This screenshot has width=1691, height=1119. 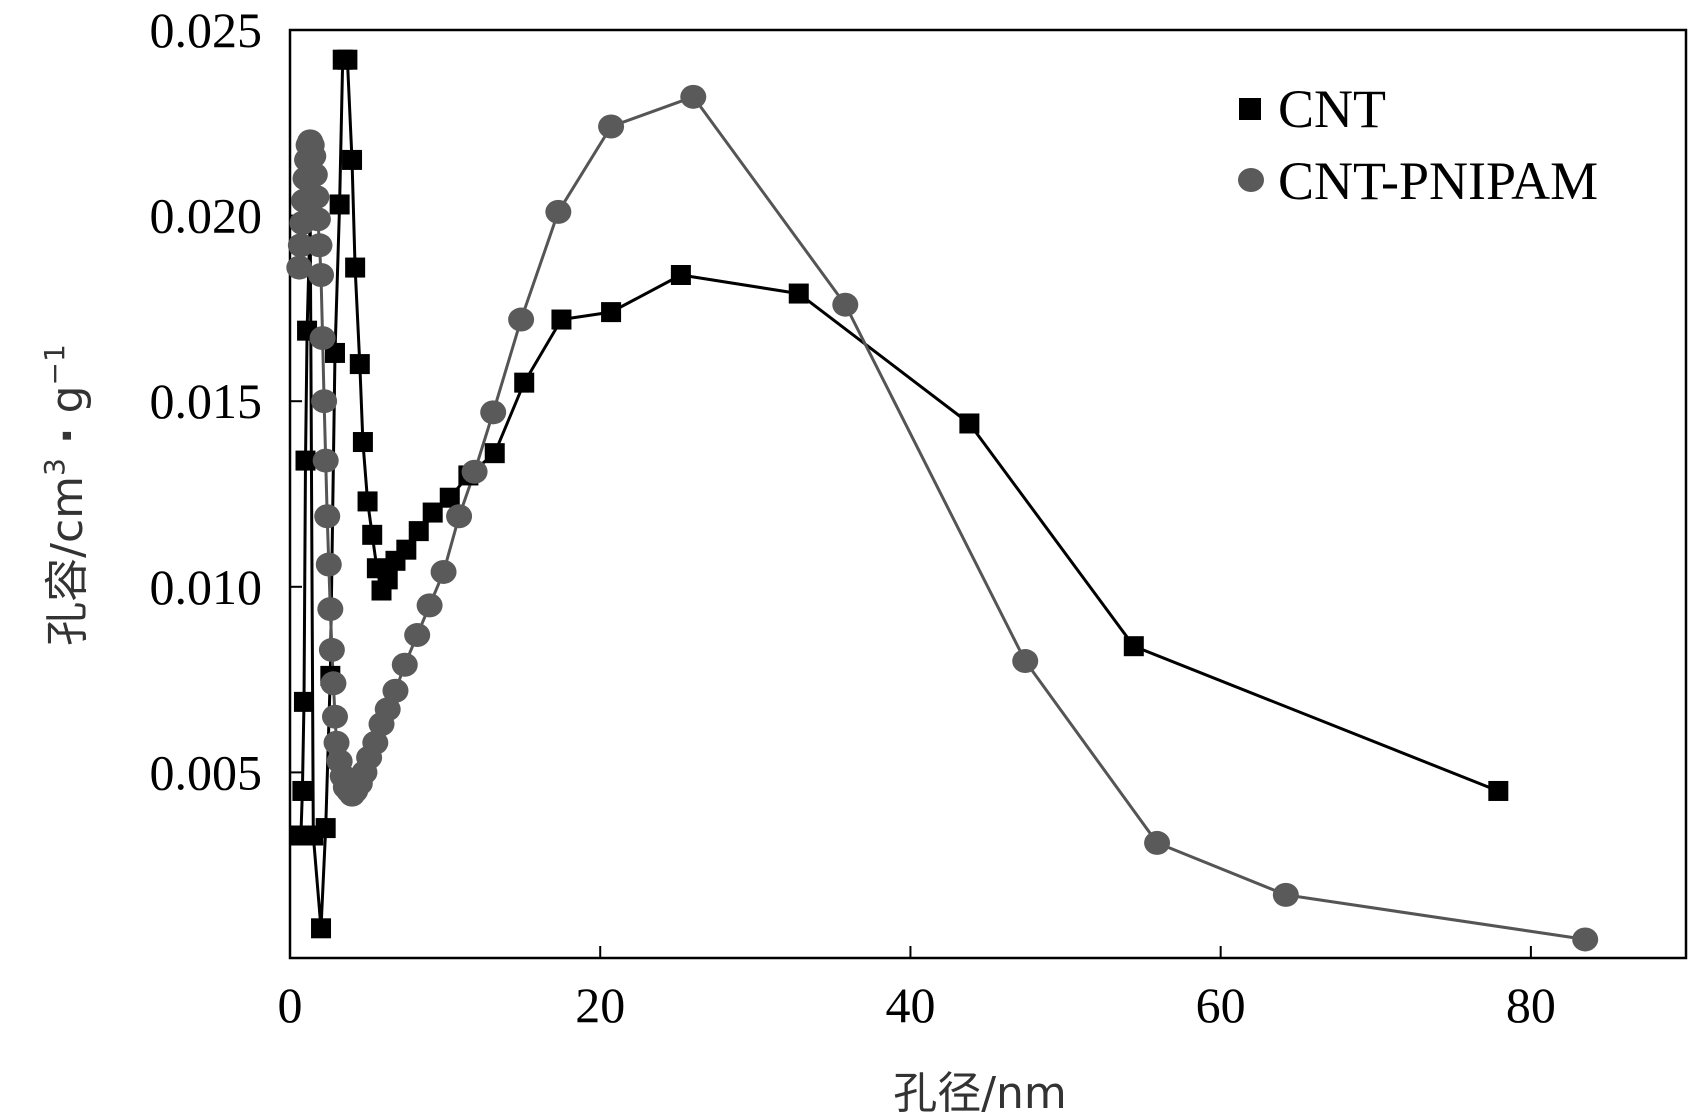 What do you see at coordinates (67, 451) in the screenshot?
I see `y-axis-title-space1` at bounding box center [67, 451].